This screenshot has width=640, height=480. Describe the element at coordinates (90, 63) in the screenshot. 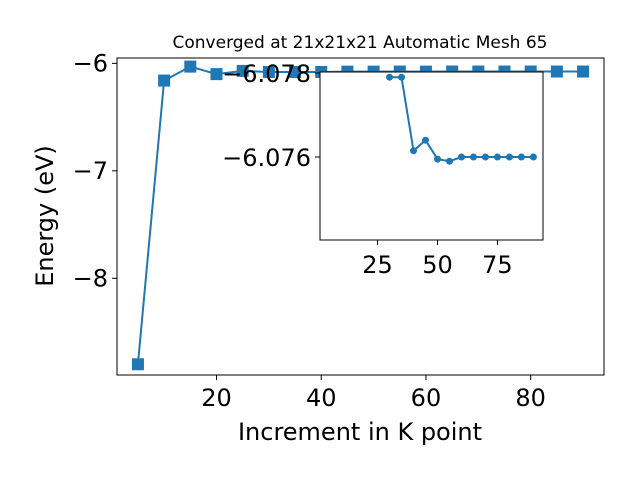

I see `y-tick-label: −6` at that location.